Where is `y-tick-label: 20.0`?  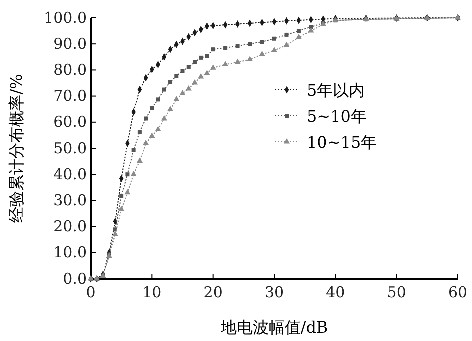
y-tick-label: 20.0 is located at coordinates (70, 227).